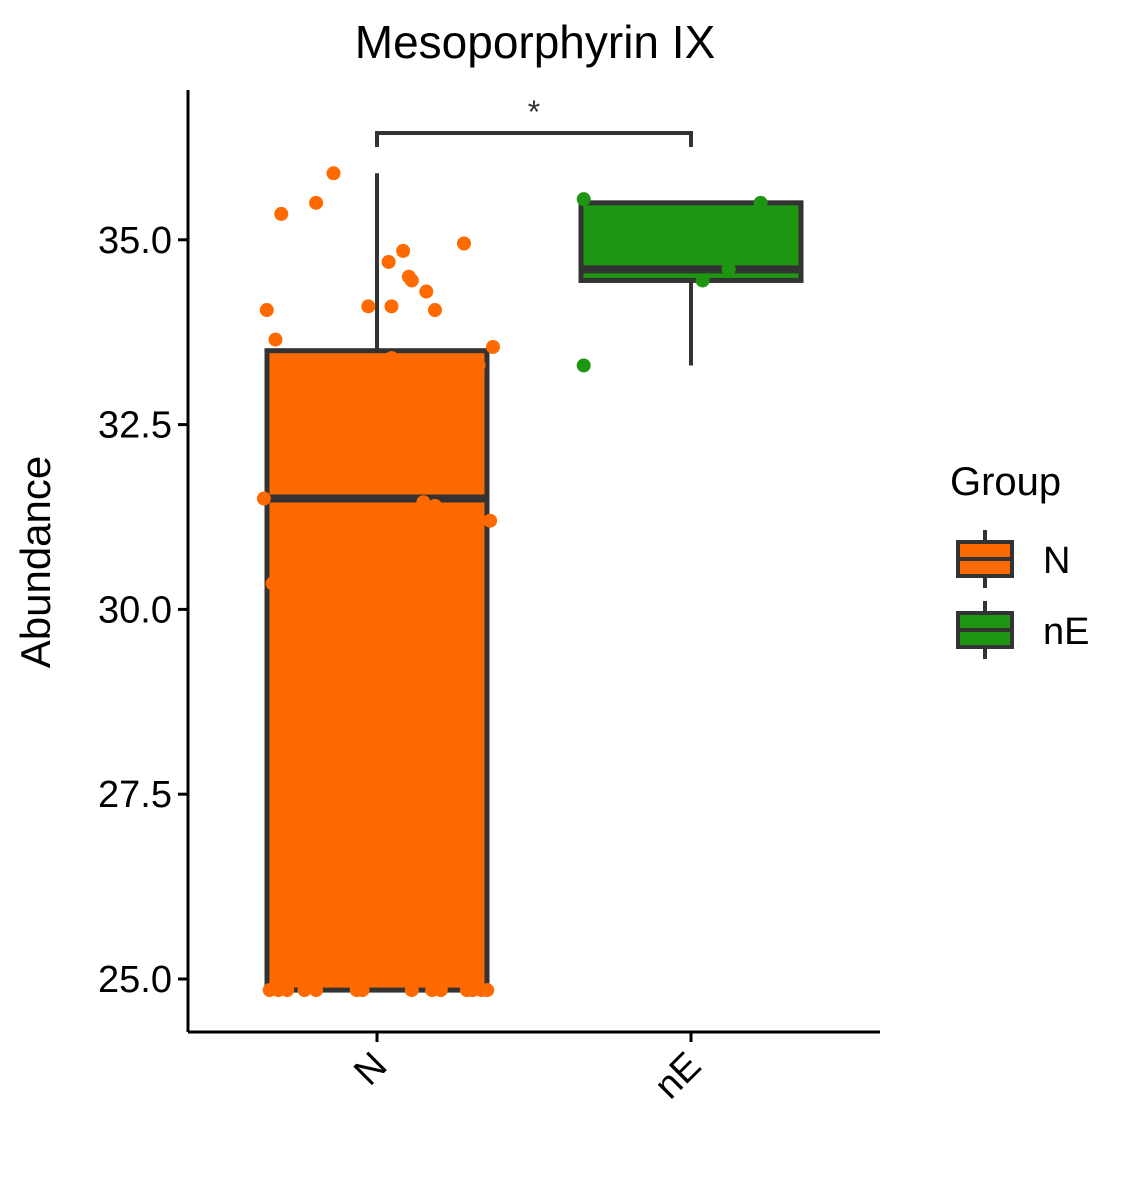  What do you see at coordinates (1066, 632) in the screenshot?
I see `legend-label: nE` at bounding box center [1066, 632].